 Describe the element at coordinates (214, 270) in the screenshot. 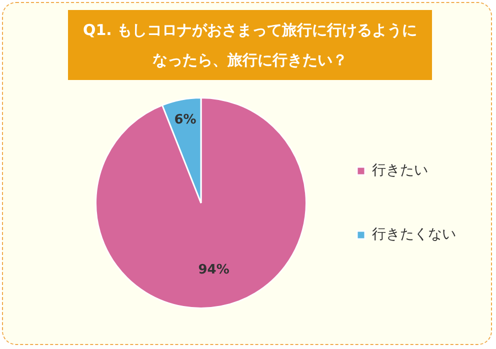

I see `data-label: 94%` at that location.